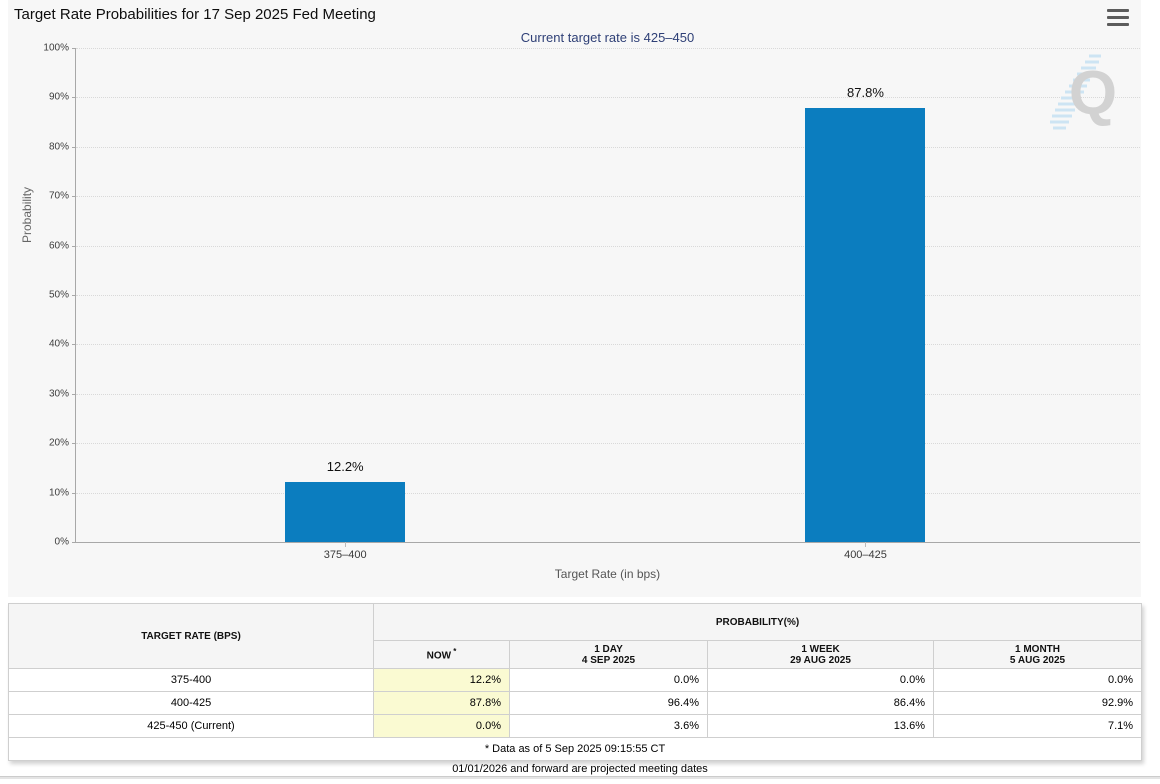 Image resolution: width=1160 pixels, height=784 pixels. I want to click on x-axis-category-label: 375–400, so click(345, 555).